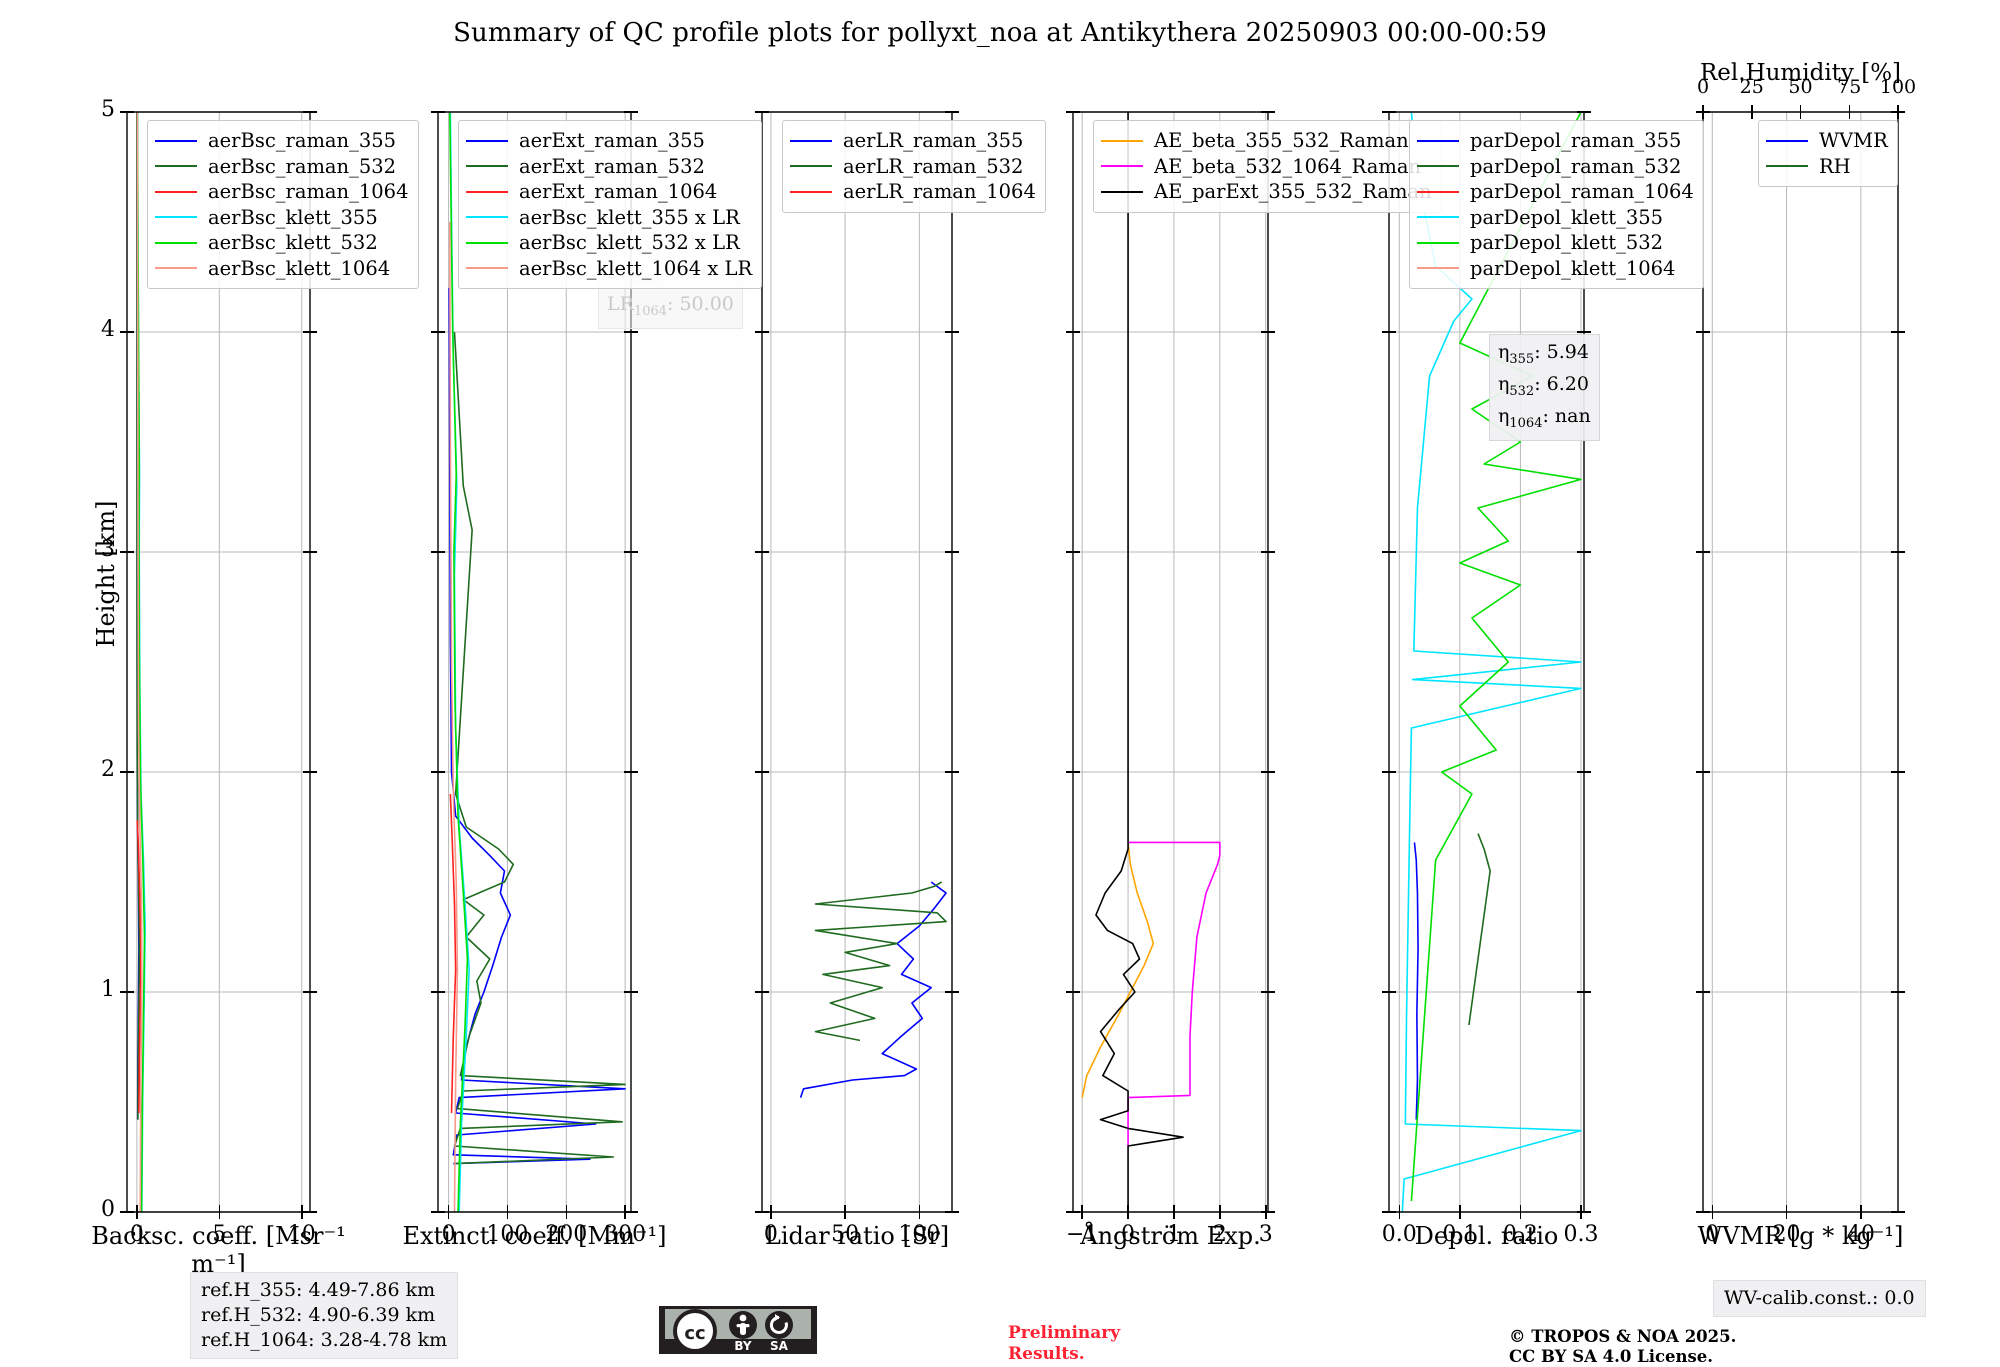 Image resolution: width=2000 pixels, height=1367 pixels. I want to click on legend-item: AE_beta_355_532_Raman, so click(1266, 141).